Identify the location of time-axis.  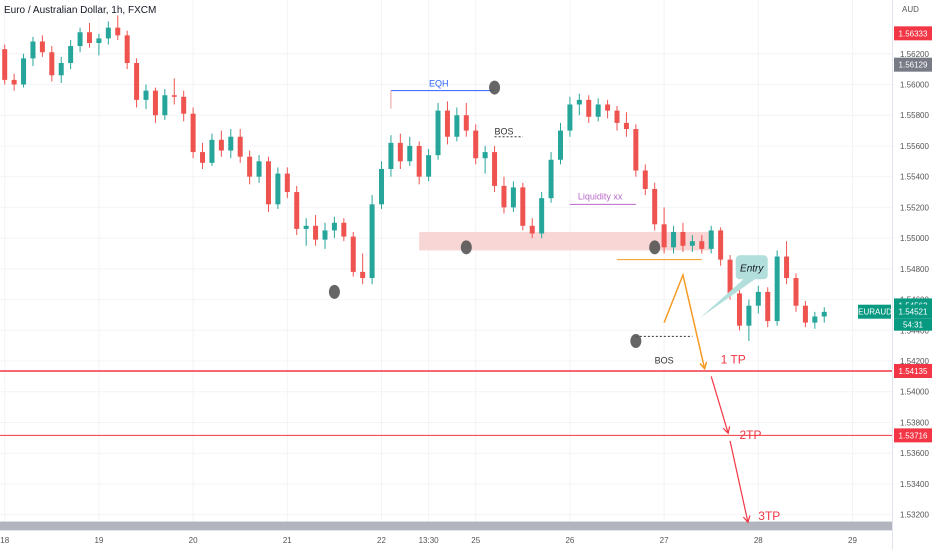
(446, 540).